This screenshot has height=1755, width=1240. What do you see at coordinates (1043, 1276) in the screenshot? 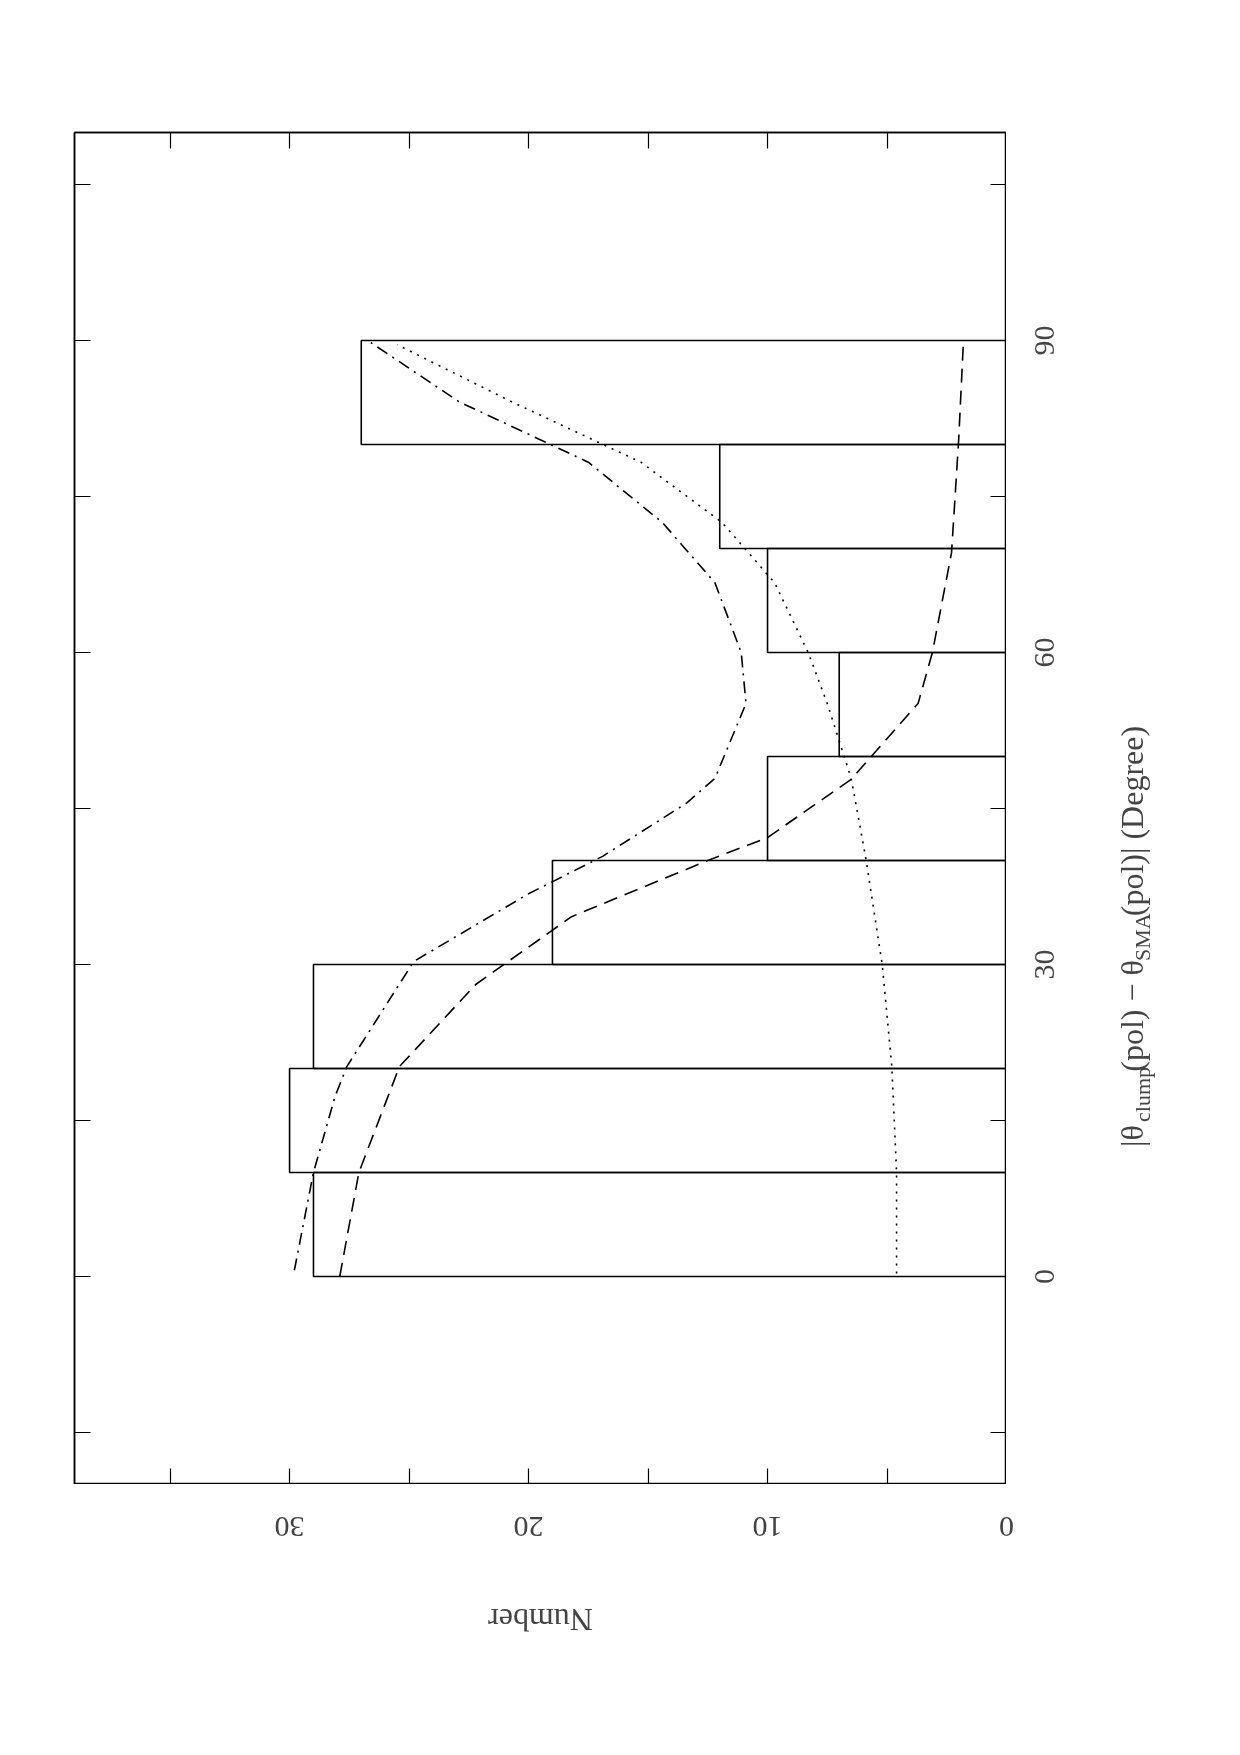
I see `y-tick-label: 0` at bounding box center [1043, 1276].